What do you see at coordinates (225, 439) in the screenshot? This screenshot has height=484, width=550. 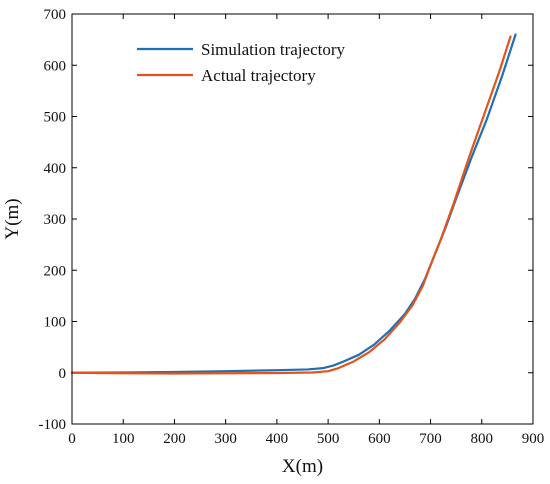 I see `x-tick-label: 300` at bounding box center [225, 439].